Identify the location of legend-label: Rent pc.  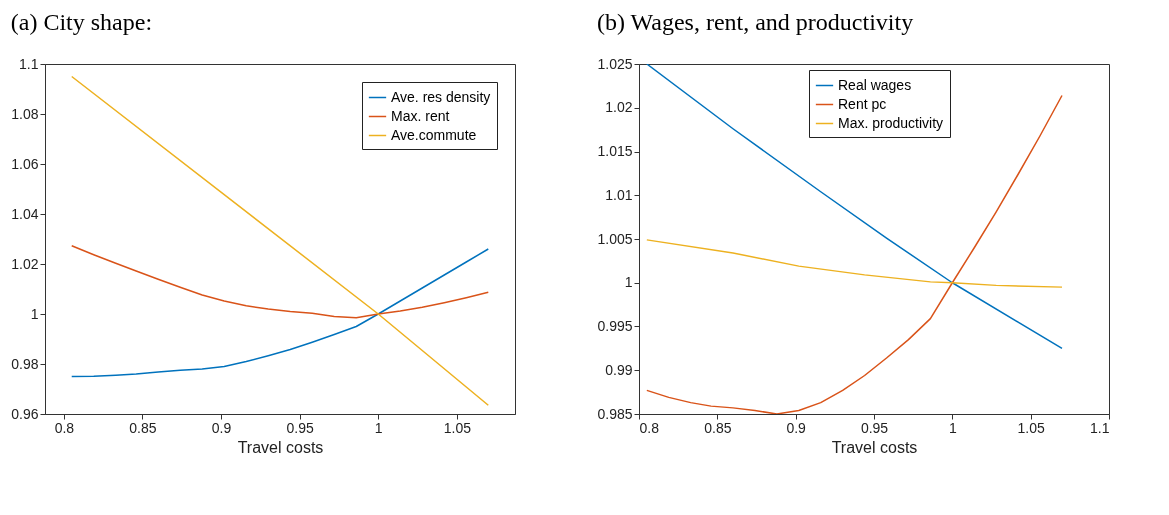
(862, 103).